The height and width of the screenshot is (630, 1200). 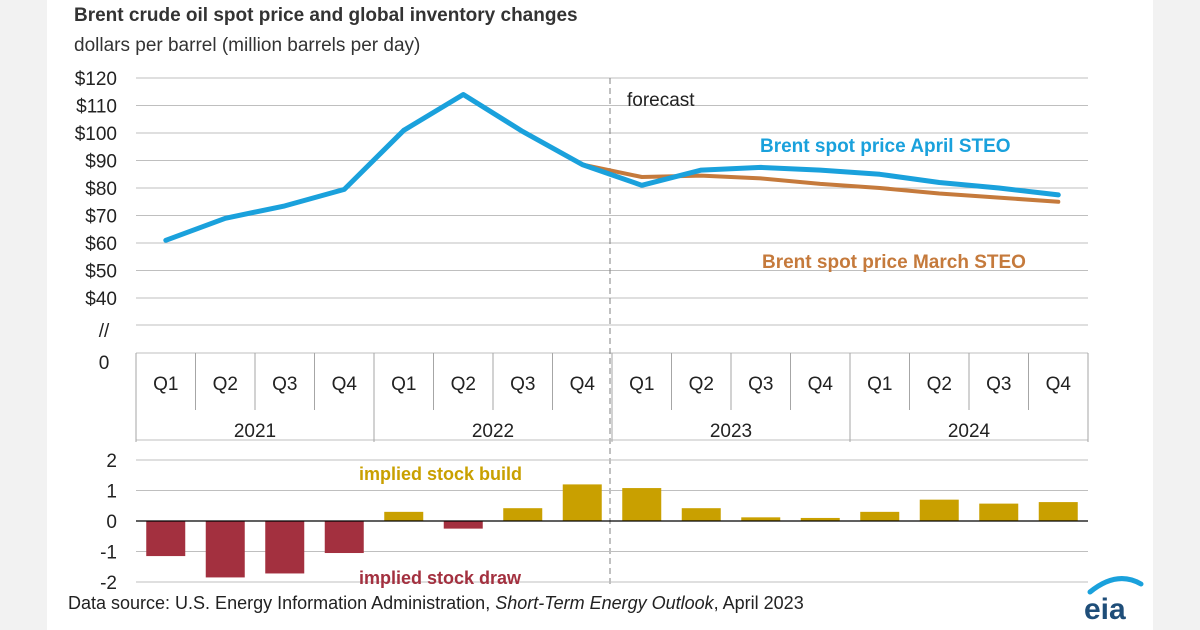 I want to click on y-tick-label: $120, so click(x=96, y=79).